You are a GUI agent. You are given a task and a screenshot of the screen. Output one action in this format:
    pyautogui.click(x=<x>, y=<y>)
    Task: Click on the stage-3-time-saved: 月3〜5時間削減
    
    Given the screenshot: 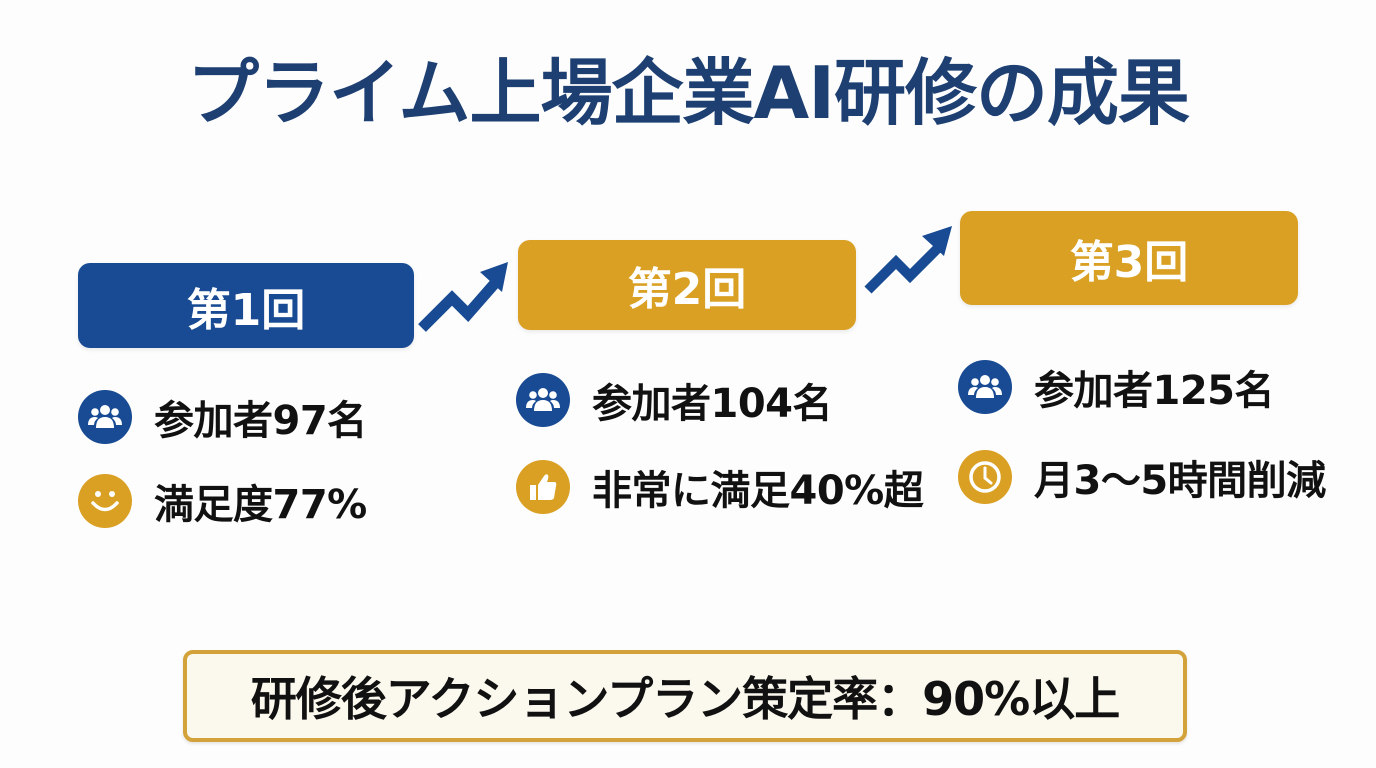 What is the action you would take?
    pyautogui.click(x=1142, y=477)
    